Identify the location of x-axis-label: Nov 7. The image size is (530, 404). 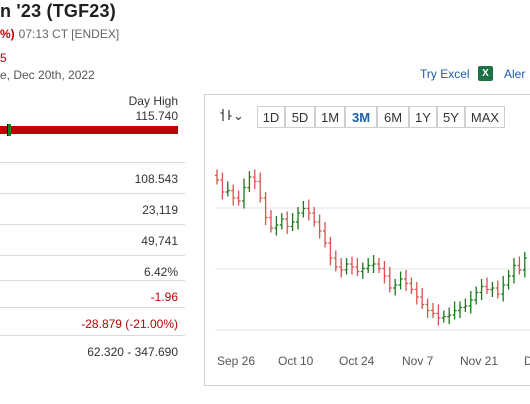
(418, 361).